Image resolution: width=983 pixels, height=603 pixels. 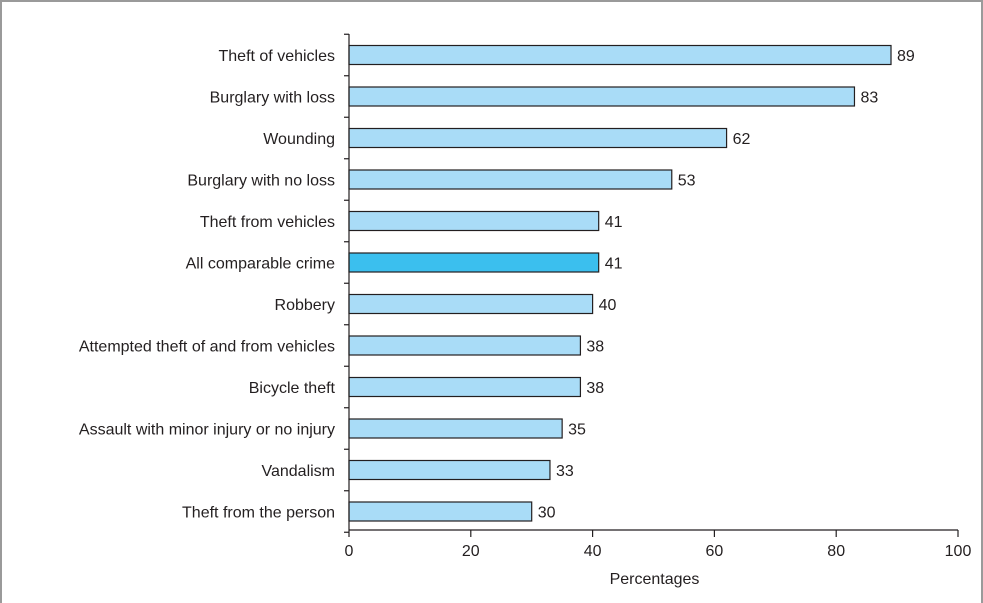 I want to click on data-label: 83, so click(x=869, y=98).